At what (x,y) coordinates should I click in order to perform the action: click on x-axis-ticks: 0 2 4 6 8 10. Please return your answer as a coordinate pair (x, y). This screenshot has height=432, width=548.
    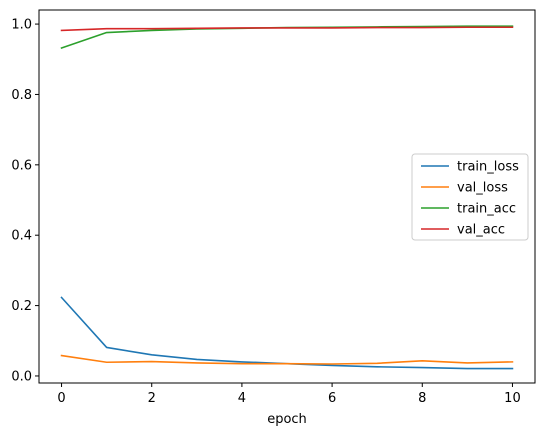
    Looking at the image, I should click on (289, 394).